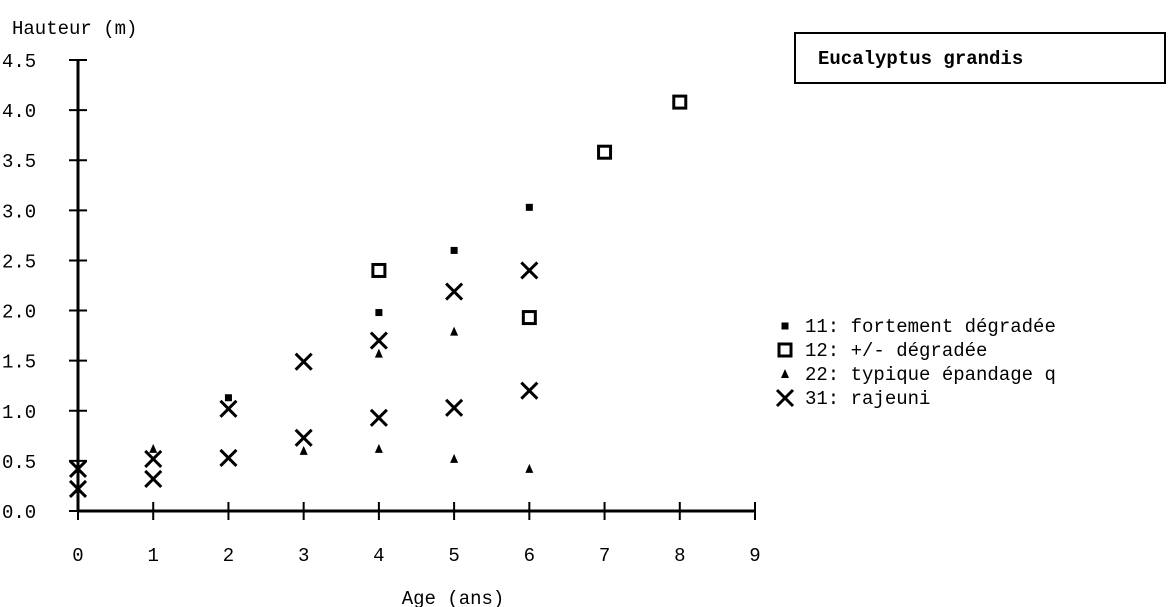  Describe the element at coordinates (529, 556) in the screenshot. I see `x-tick-label: 6` at that location.